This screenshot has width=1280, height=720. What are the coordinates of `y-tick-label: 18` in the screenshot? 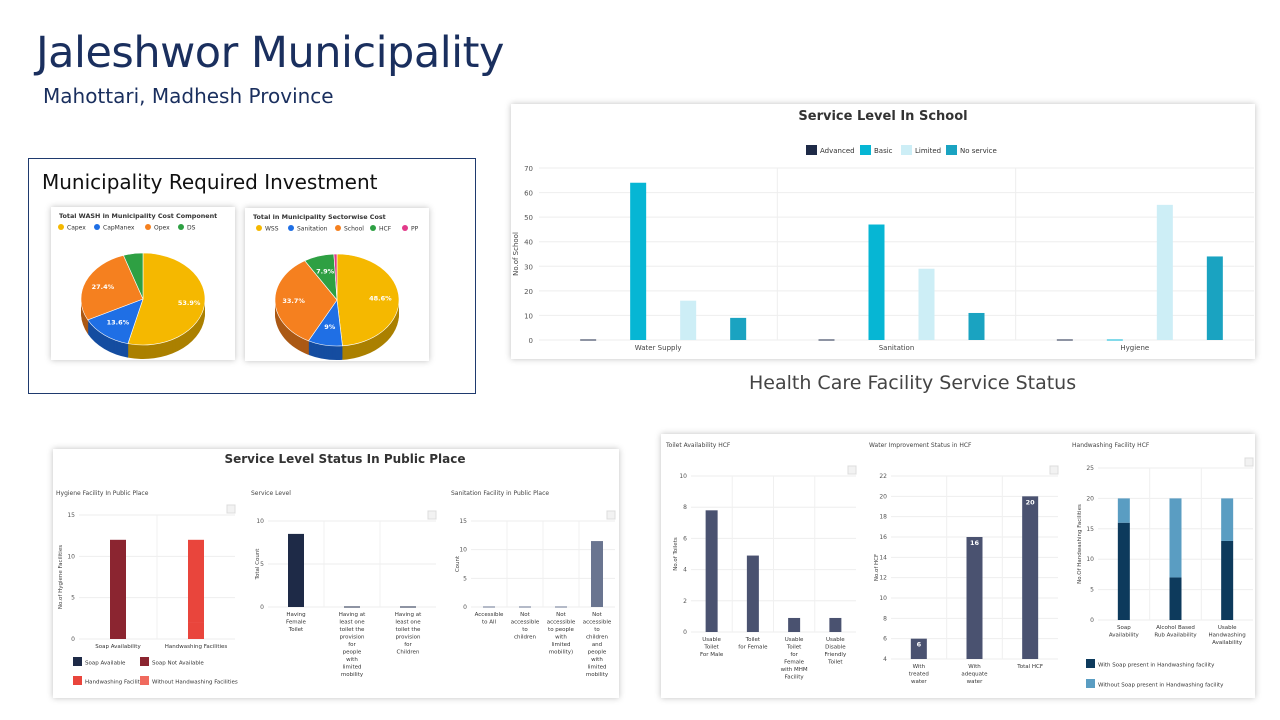 It's located at (883, 517).